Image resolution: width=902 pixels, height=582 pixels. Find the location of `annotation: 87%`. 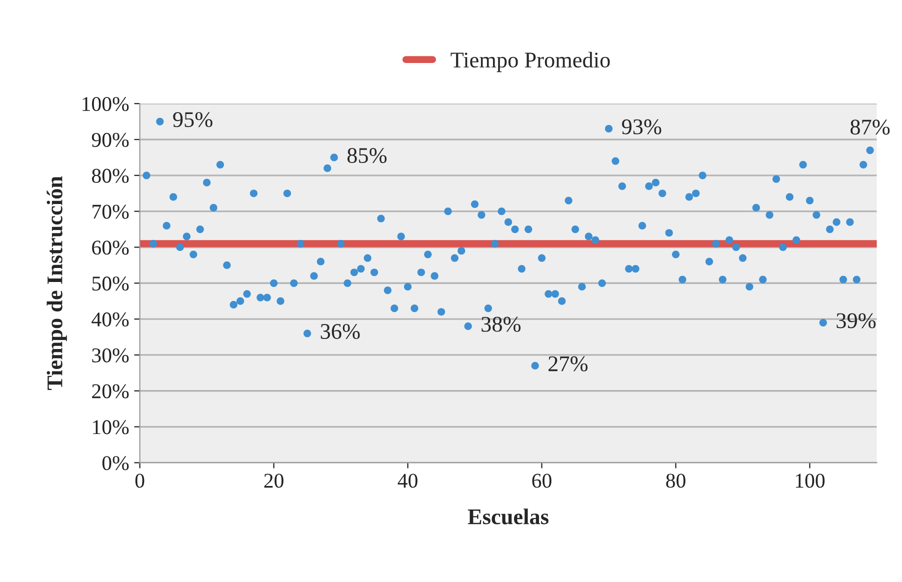

annotation: 87% is located at coordinates (870, 127).